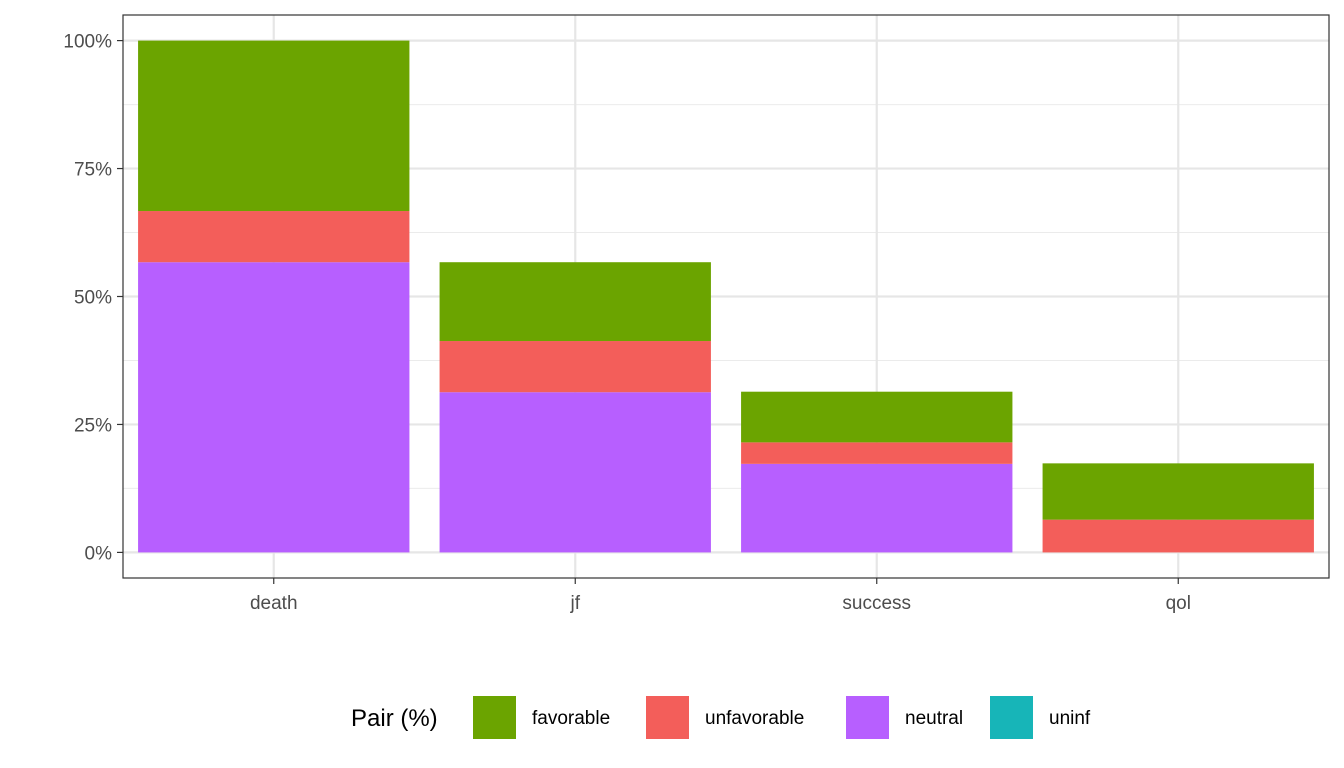 The width and height of the screenshot is (1344, 768). What do you see at coordinates (575, 603) in the screenshot?
I see `x-tick-label-jf: jf` at bounding box center [575, 603].